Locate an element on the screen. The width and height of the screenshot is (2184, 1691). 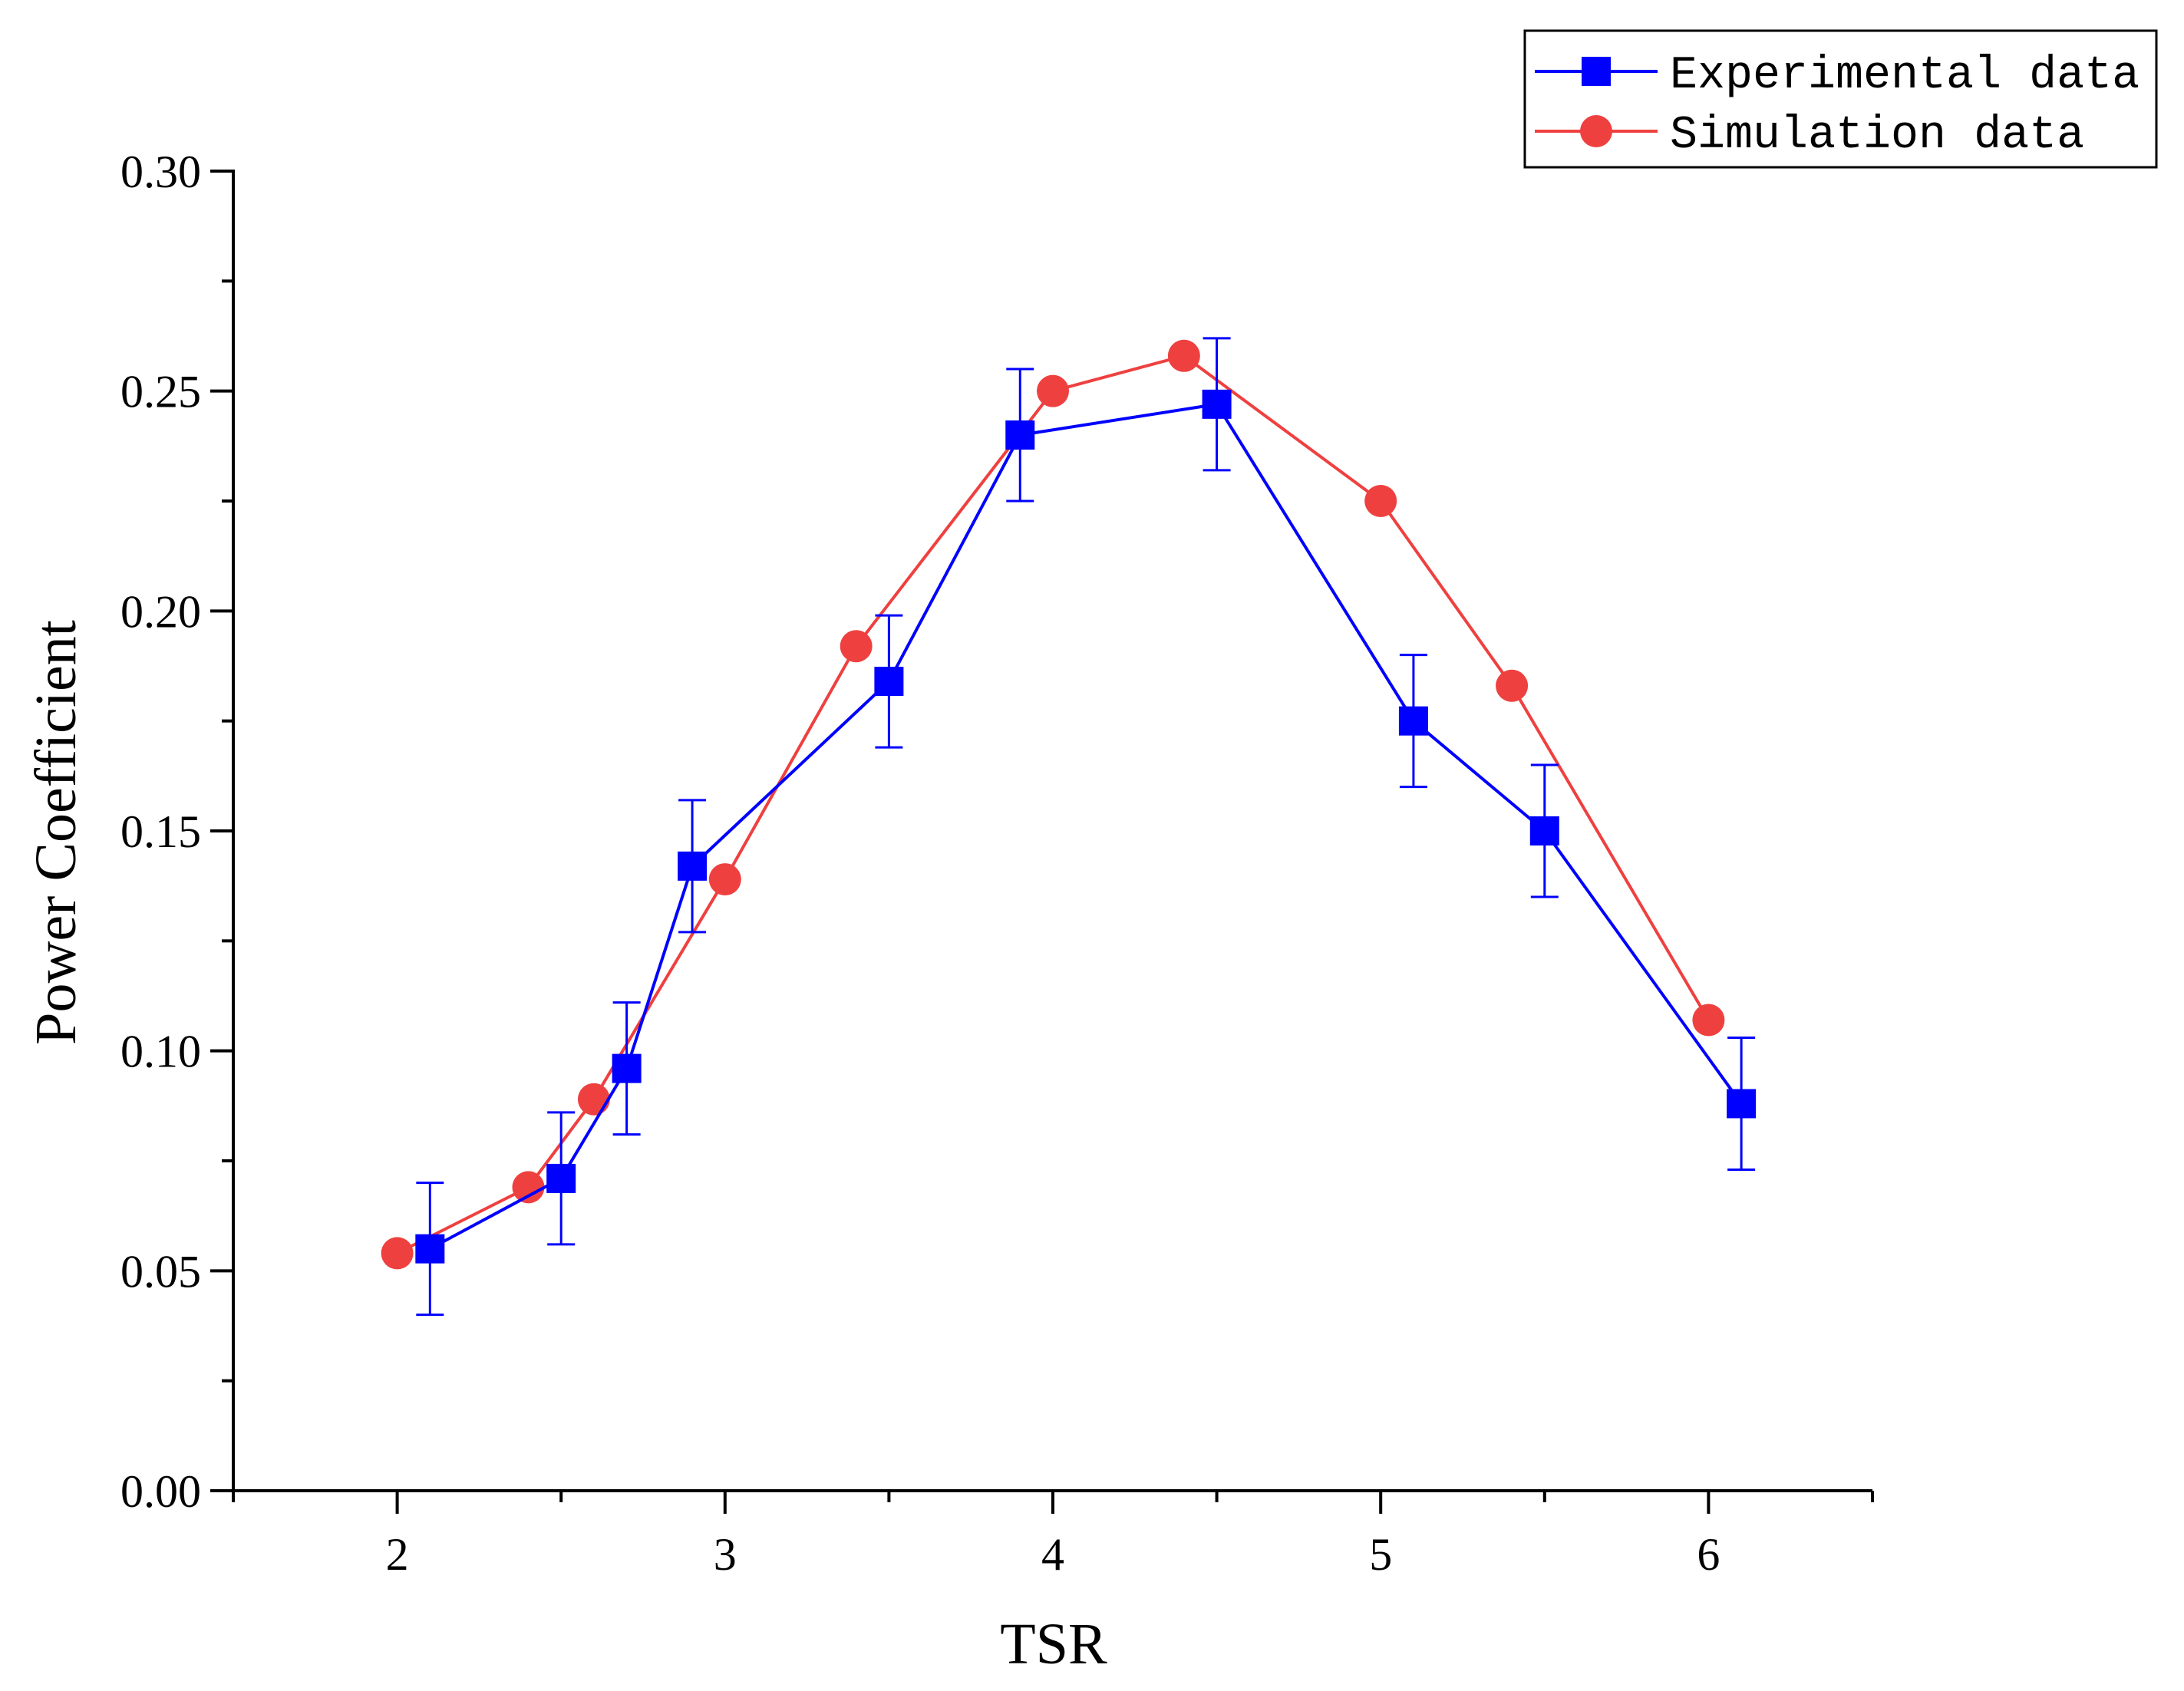
x-tick-label: 2 is located at coordinates (398, 1555).